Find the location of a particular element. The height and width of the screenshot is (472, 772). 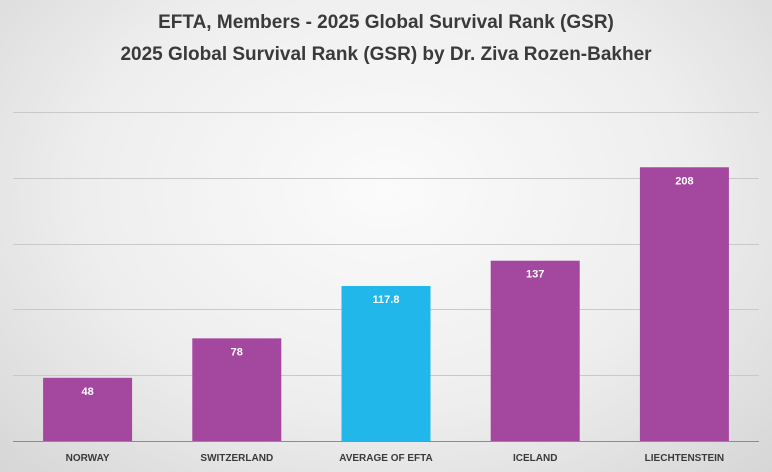

data-label: 48 is located at coordinates (87, 392).